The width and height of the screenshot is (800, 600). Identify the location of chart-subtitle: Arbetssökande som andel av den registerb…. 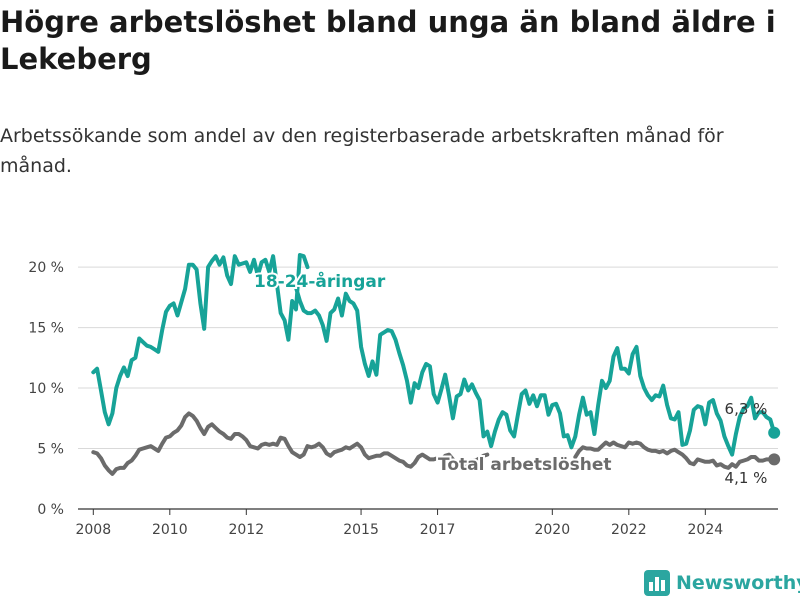
(362, 151).